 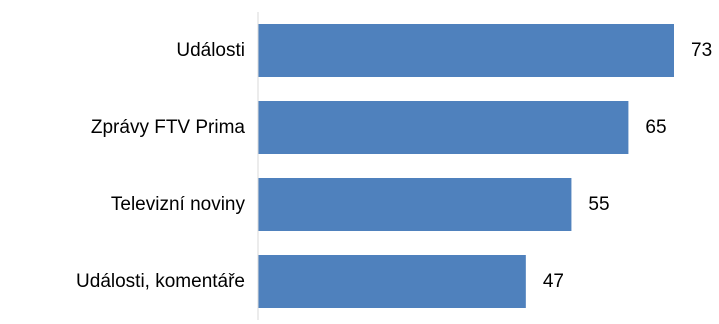 What do you see at coordinates (178, 204) in the screenshot?
I see `category-label-2: Televizní noviny` at bounding box center [178, 204].